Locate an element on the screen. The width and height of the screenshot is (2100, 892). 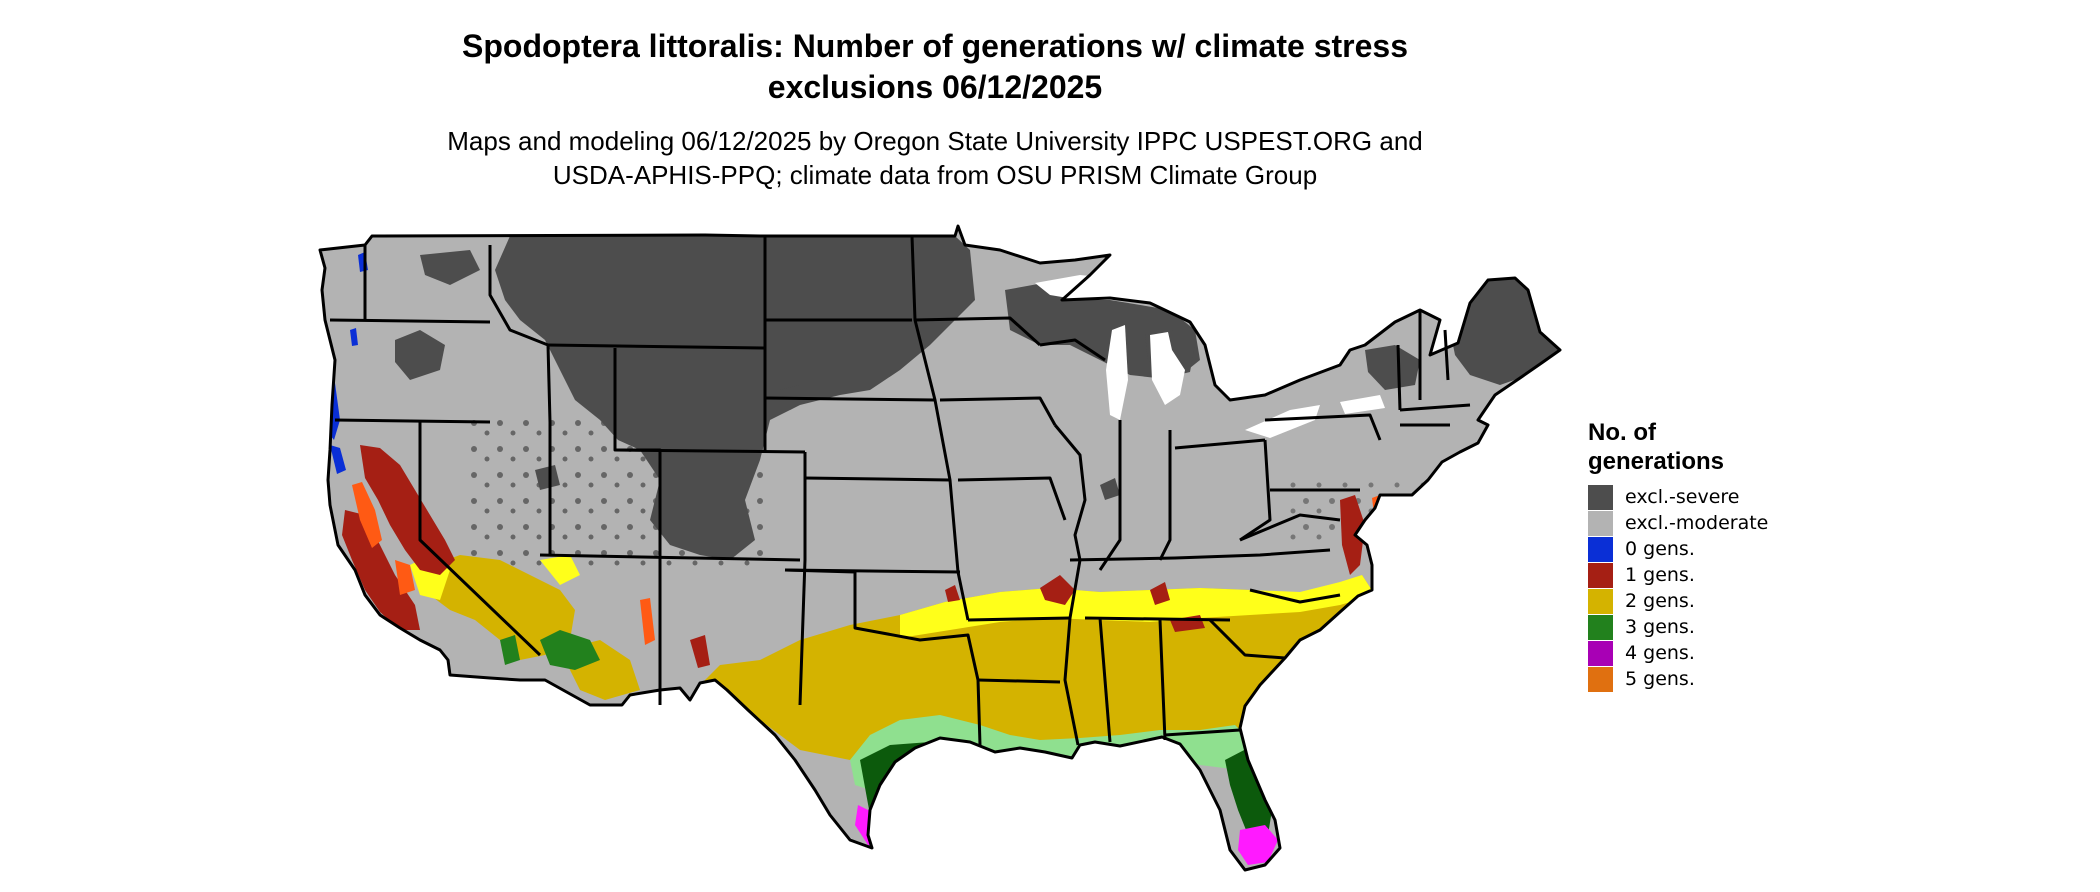
border-ia-mo is located at coordinates (998, 411).